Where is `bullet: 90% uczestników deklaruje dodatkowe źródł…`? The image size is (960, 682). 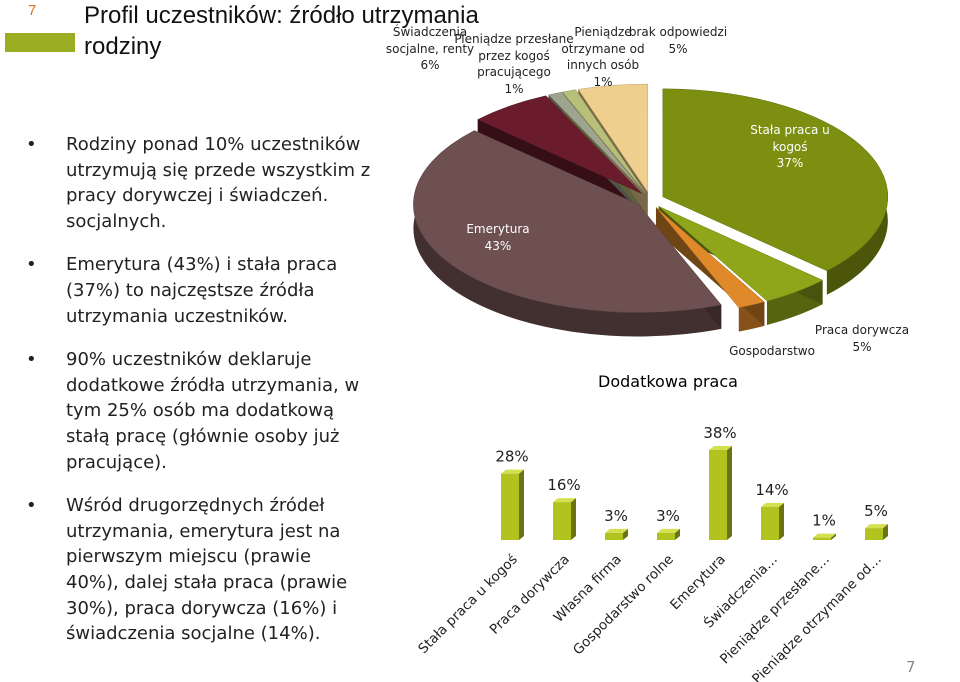 bullet: 90% uczestników deklaruje dodatkowe źródł… is located at coordinates (201, 411).